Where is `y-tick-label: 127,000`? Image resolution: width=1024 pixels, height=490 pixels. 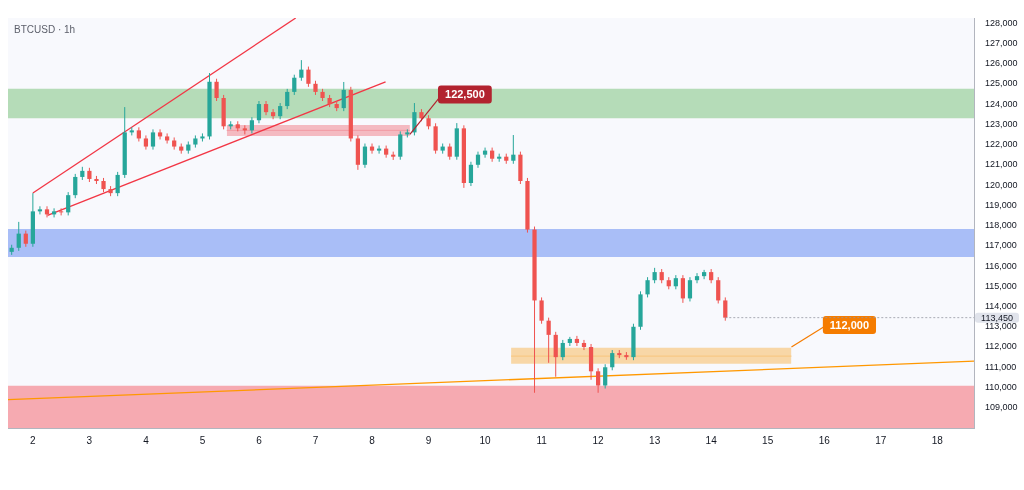
y-tick-label: 127,000 is located at coordinates (1001, 42).